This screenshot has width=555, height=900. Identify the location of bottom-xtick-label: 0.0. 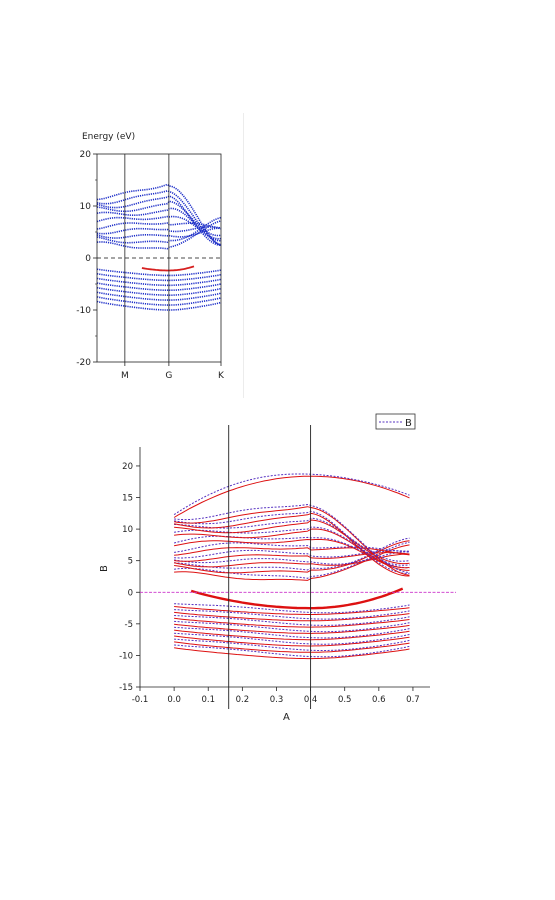
(174, 700).